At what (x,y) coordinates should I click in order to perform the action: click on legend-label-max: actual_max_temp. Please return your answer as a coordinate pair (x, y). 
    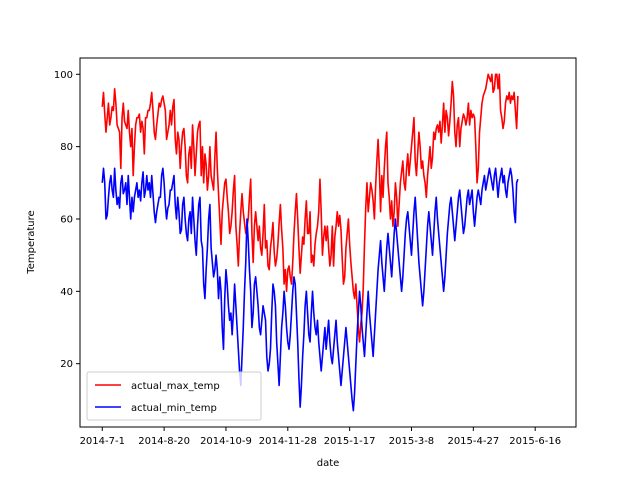
    Looking at the image, I should click on (175, 386).